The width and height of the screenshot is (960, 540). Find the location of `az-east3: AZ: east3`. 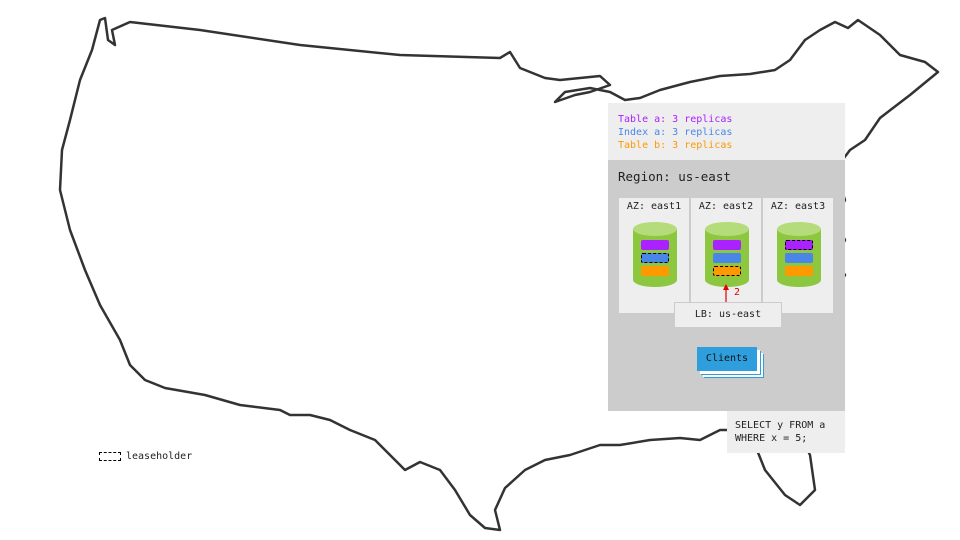

az-east3: AZ: east3 is located at coordinates (798, 255).